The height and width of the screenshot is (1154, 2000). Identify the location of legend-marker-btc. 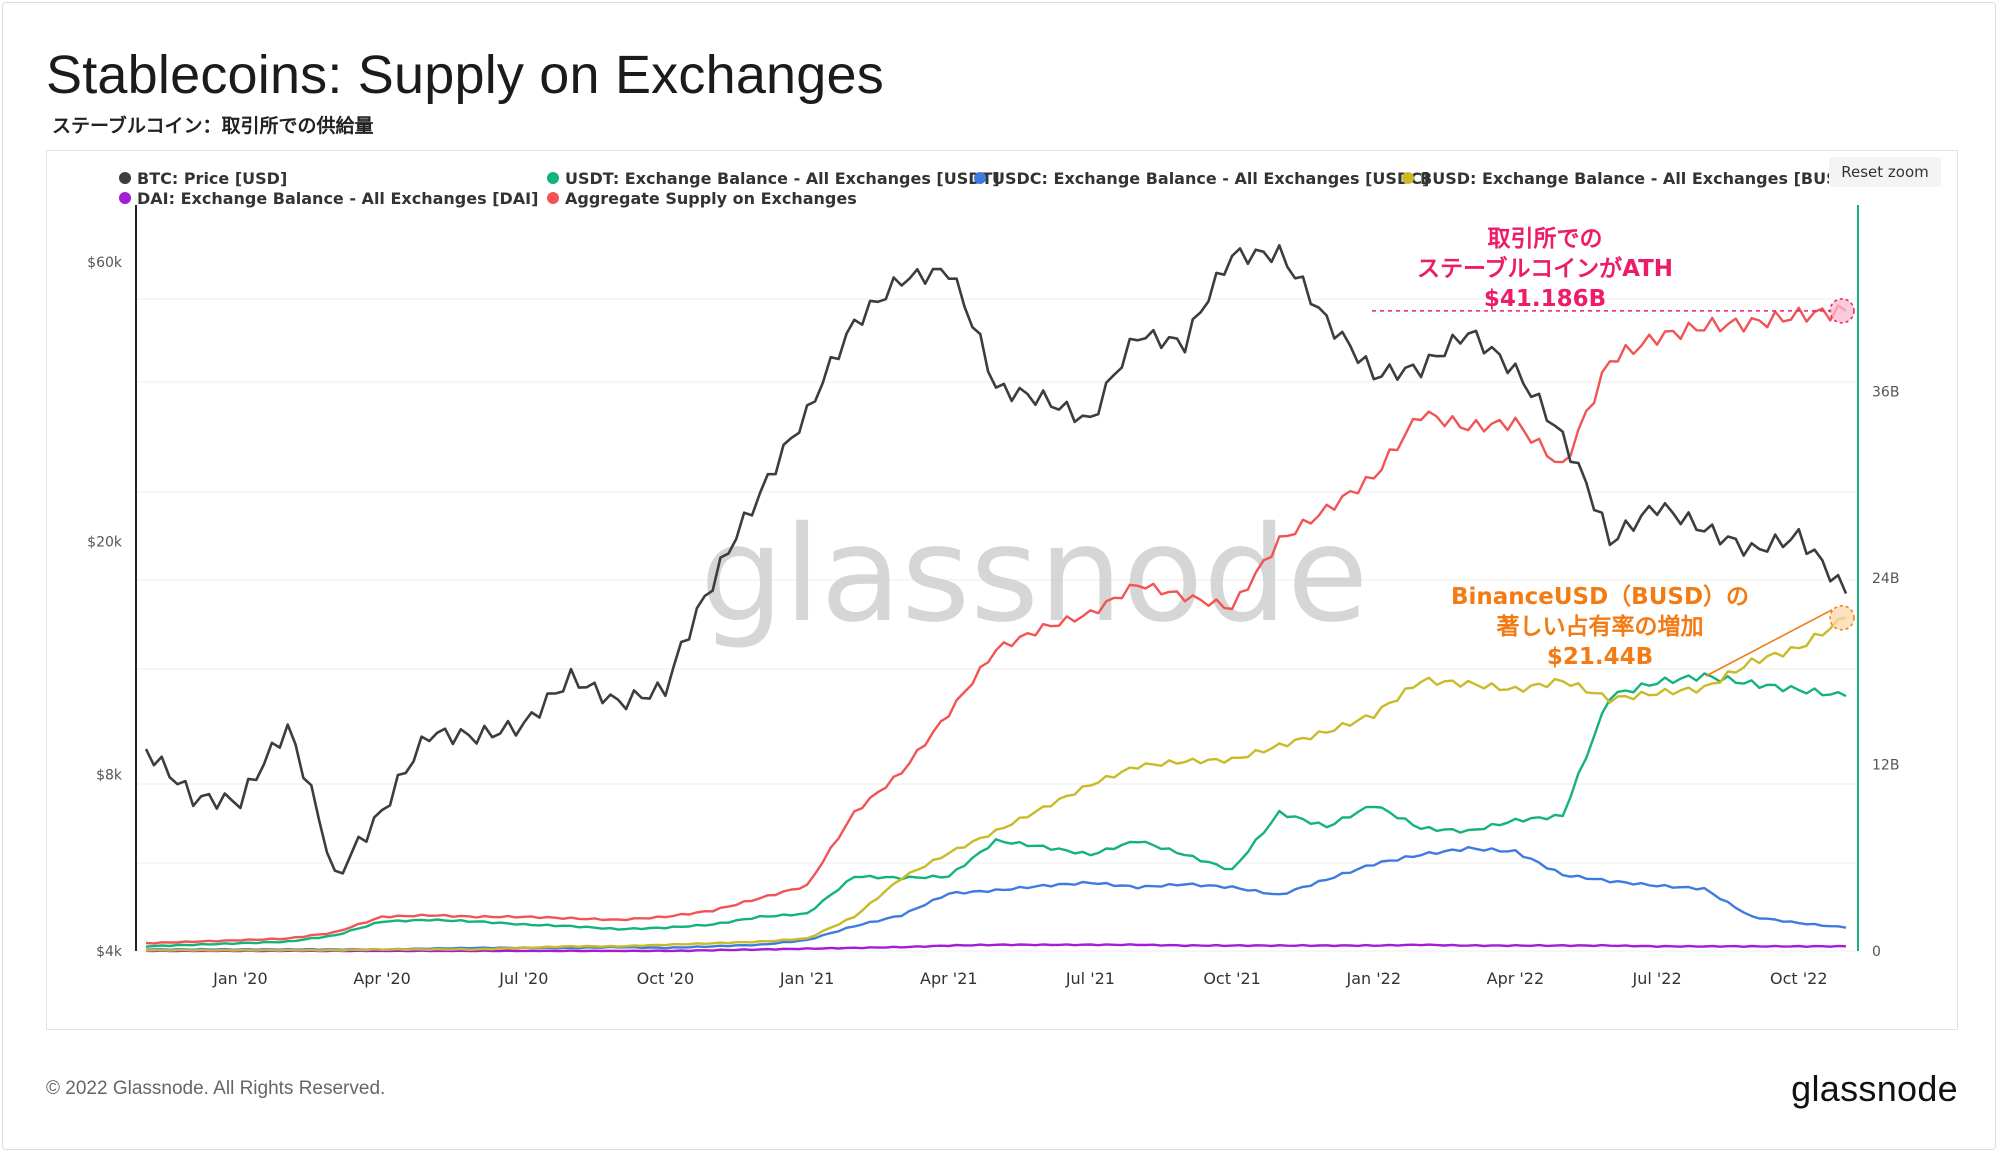
(125, 178).